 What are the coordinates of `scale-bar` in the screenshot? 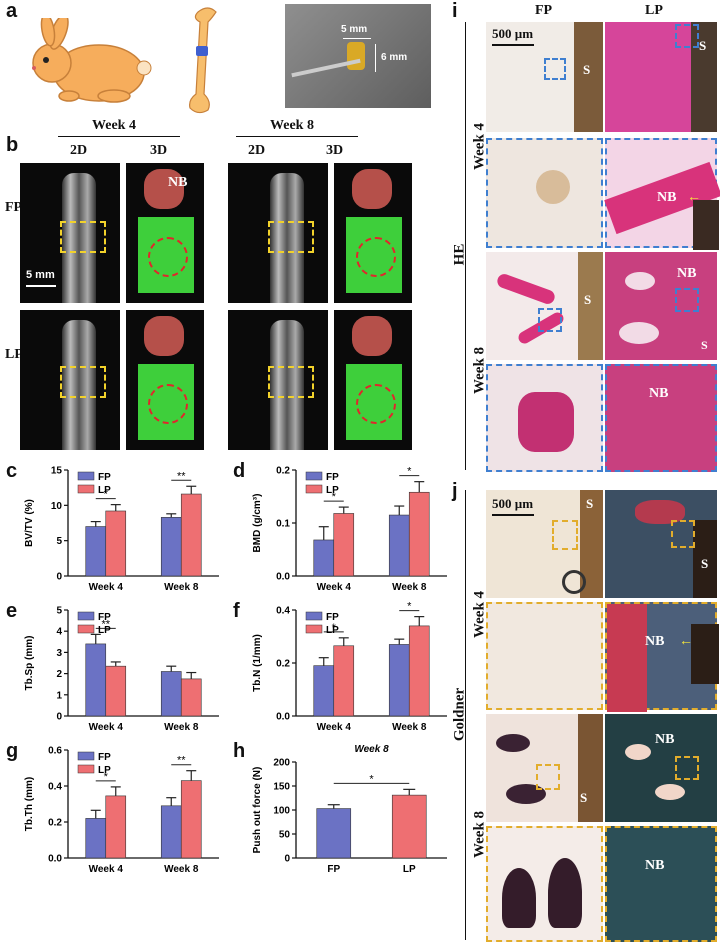 It's located at (41, 286).